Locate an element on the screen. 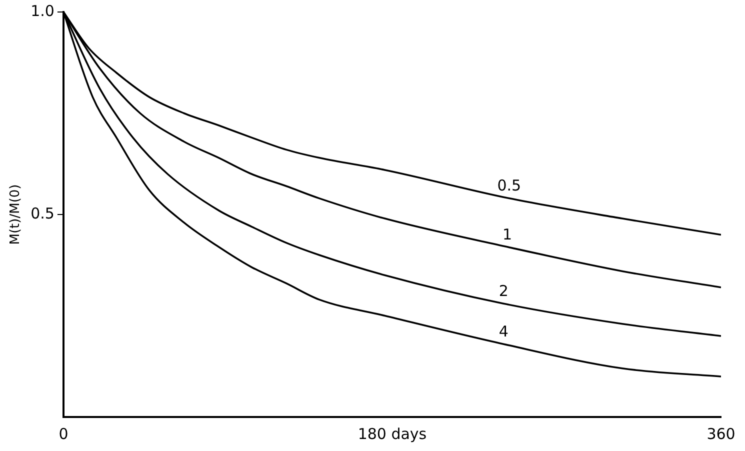 The image size is (745, 451). y-tick-label: 1.0 is located at coordinates (42, 11).